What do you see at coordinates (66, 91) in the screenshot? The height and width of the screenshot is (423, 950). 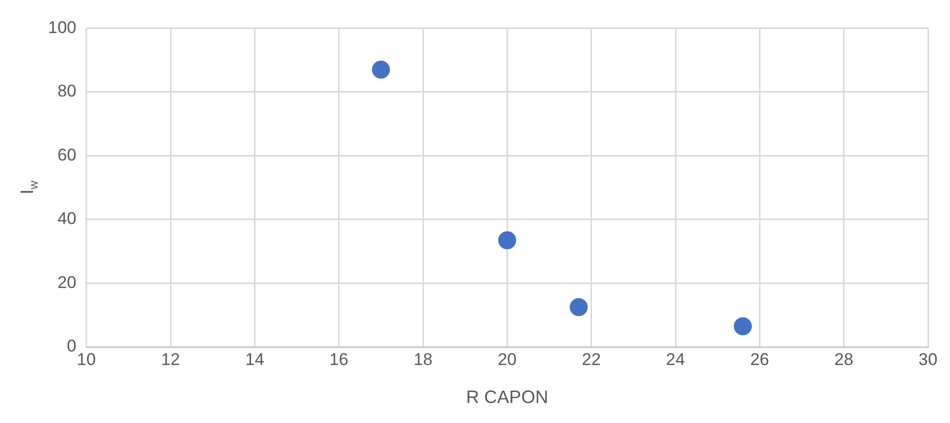 I see `y-tick-label: 80` at bounding box center [66, 91].